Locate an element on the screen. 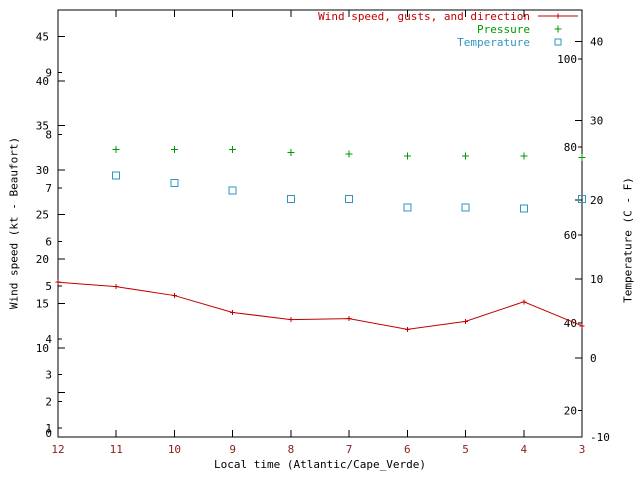 This screenshot has height=480, width=640. kt-tick-label: 20 is located at coordinates (42, 259).